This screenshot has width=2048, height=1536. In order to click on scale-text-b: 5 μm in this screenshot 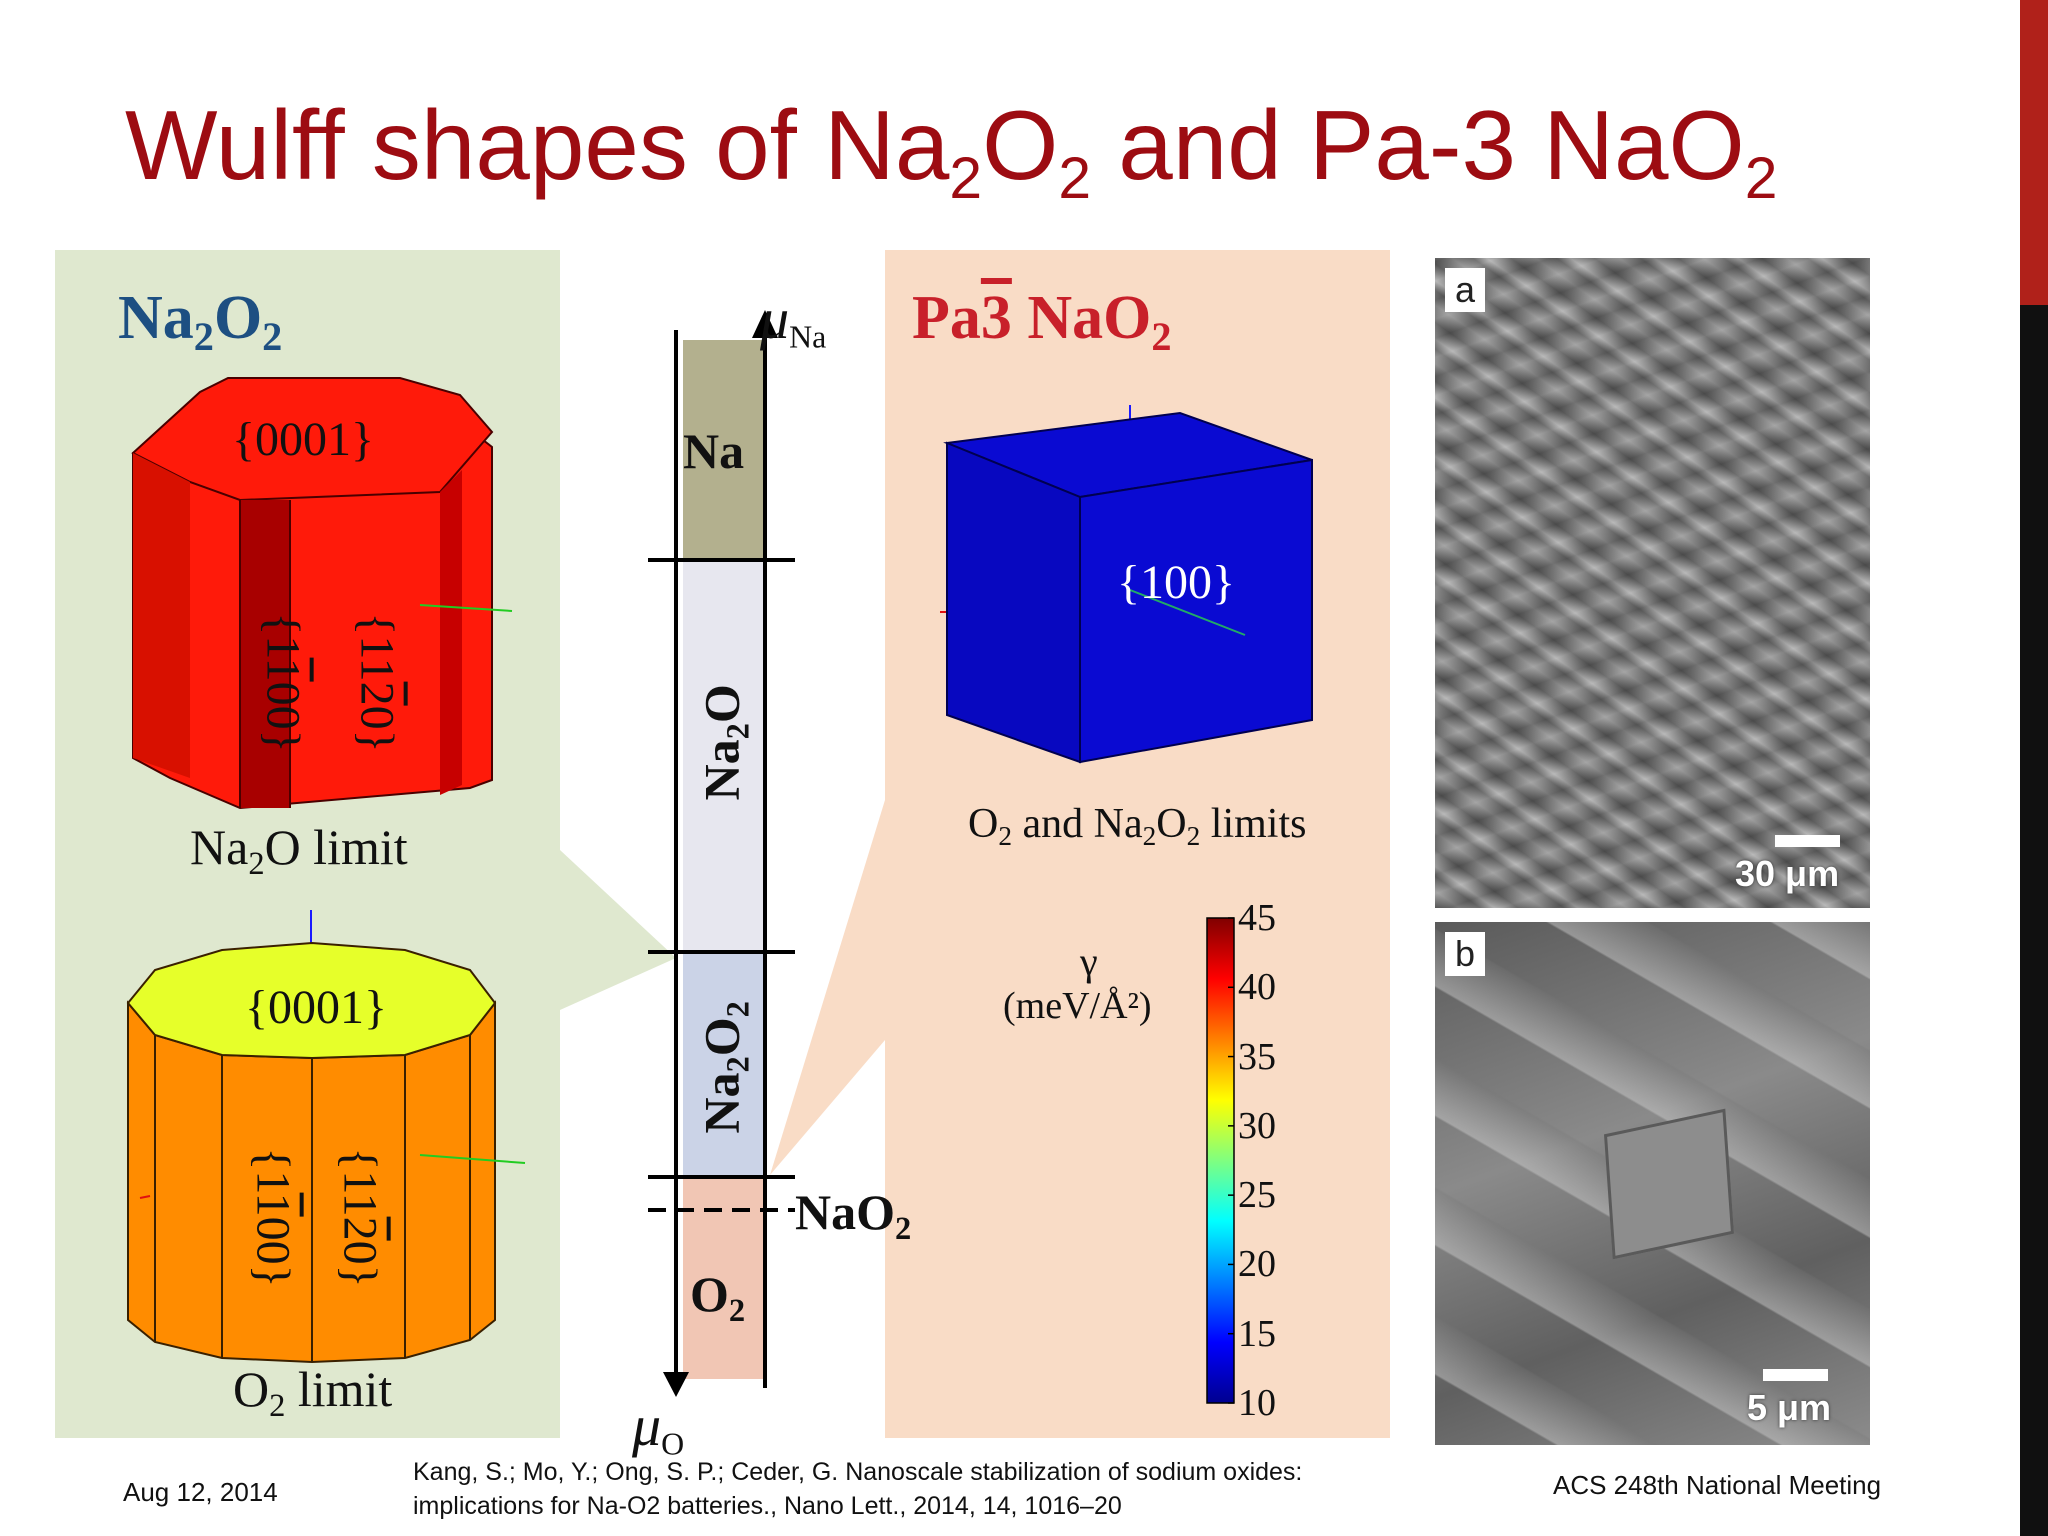, I will do `click(1789, 1407)`.